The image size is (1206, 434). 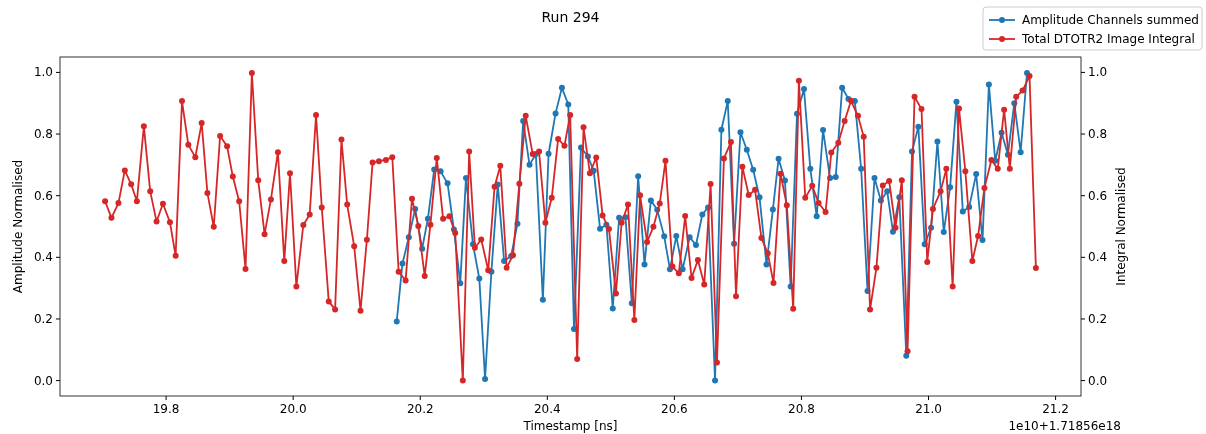 What do you see at coordinates (570, 426) in the screenshot?
I see `x-axis-title: Timestamp [ns]` at bounding box center [570, 426].